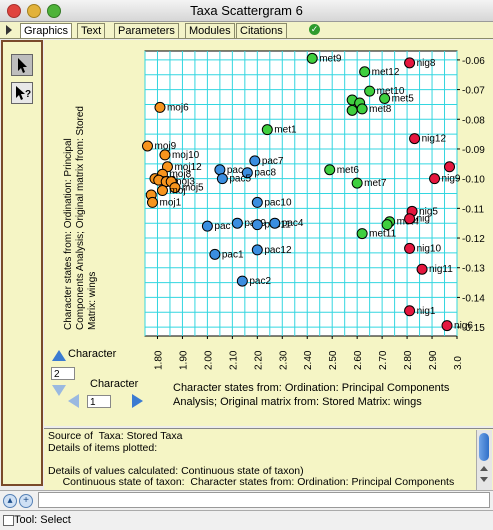  Describe the element at coordinates (484, 447) in the screenshot. I see `scrollbar-thumb` at that location.